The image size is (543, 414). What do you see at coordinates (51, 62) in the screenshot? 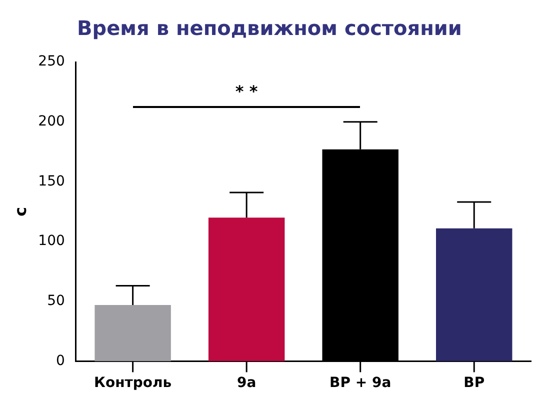
I see `y-tick-label: 250` at bounding box center [51, 62].